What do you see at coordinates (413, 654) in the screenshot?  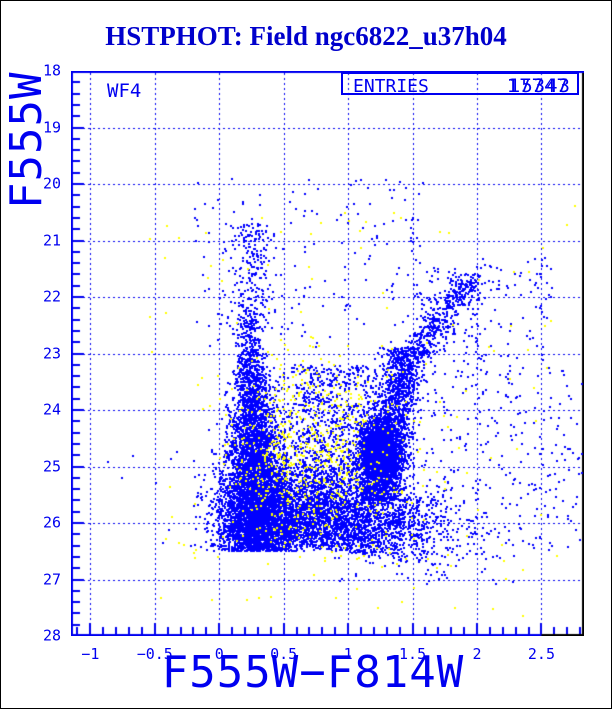 I see `x-tick-label: 1.5` at bounding box center [413, 654].